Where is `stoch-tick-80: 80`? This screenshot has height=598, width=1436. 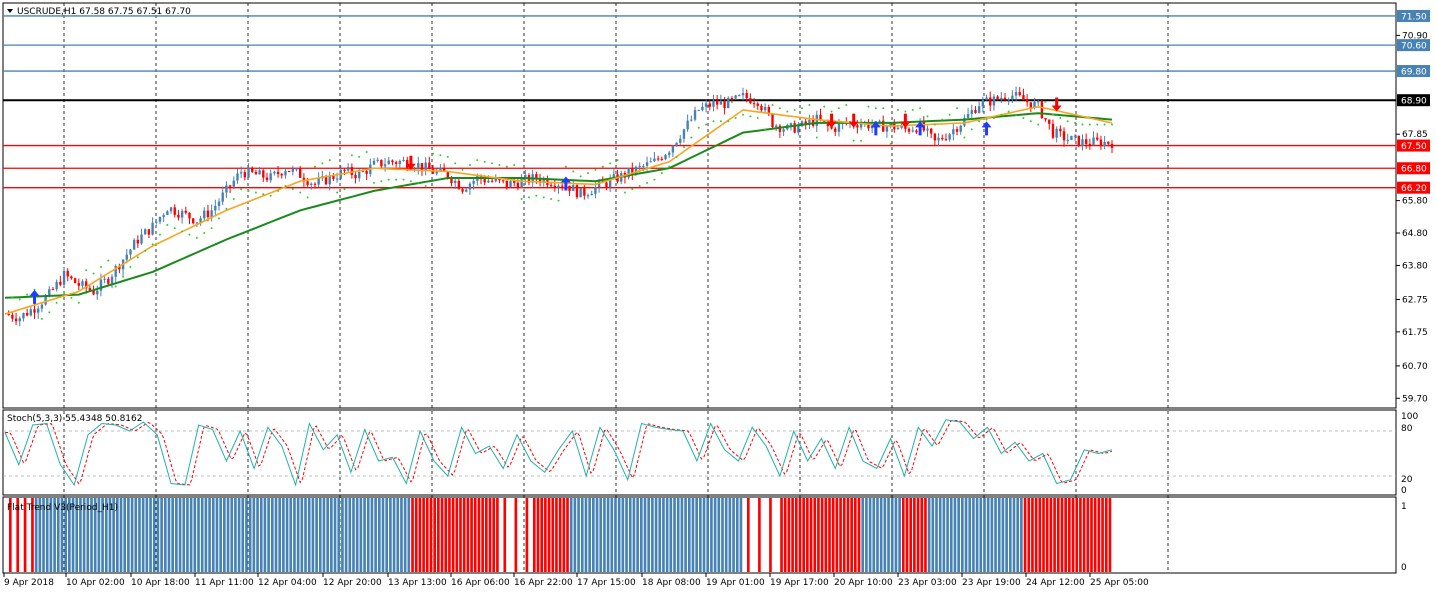 stoch-tick-80: 80 is located at coordinates (1407, 429).